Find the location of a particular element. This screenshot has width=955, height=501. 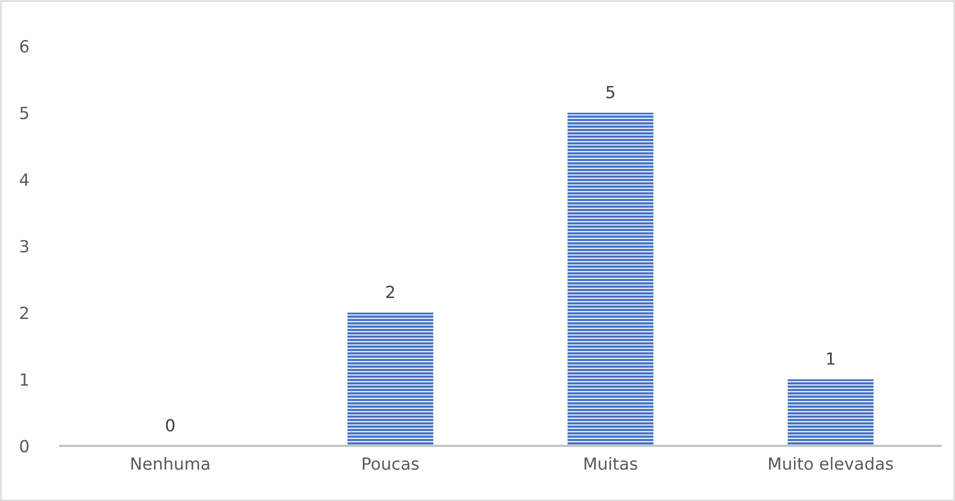

y-tick-label: 6 is located at coordinates (24, 46).